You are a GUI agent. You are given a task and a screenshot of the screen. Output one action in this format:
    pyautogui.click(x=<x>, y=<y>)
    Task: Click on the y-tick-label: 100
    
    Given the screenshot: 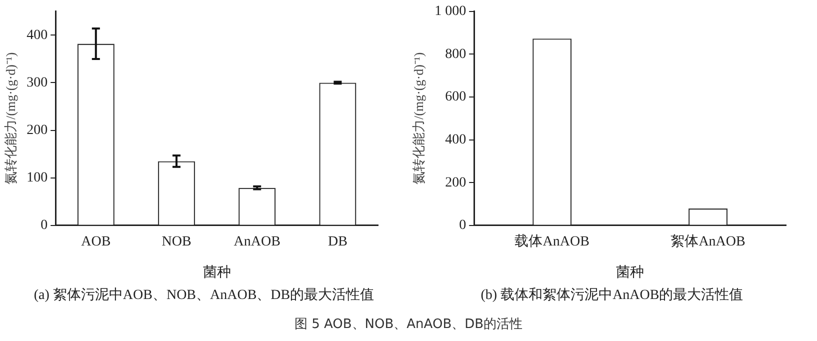 What is the action you would take?
    pyautogui.click(x=37, y=178)
    